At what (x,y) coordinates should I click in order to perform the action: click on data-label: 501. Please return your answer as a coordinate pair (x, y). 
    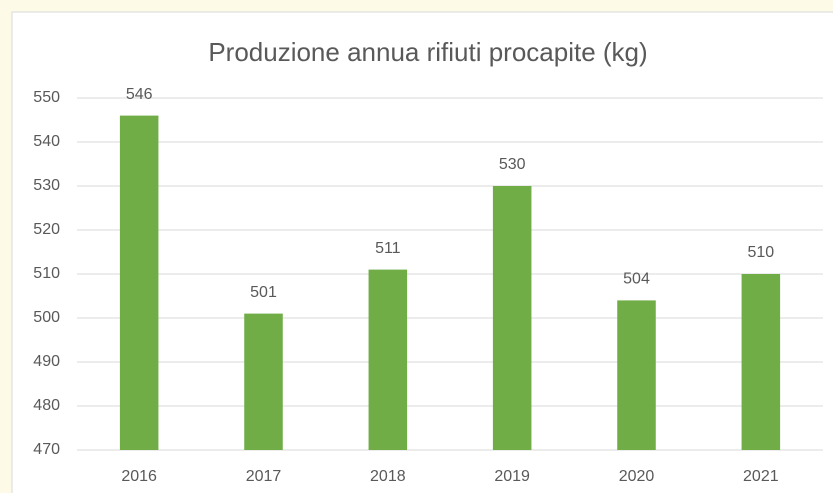
    Looking at the image, I should click on (263, 292).